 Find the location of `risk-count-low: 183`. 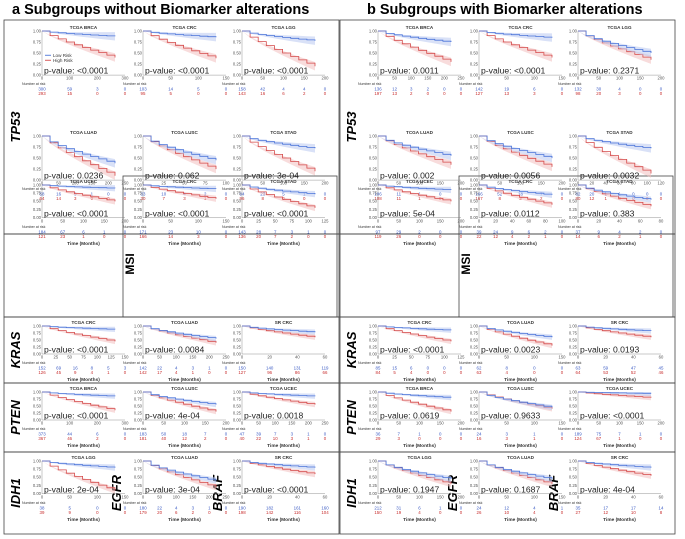

risk-count-low: 183 is located at coordinates (143, 434).